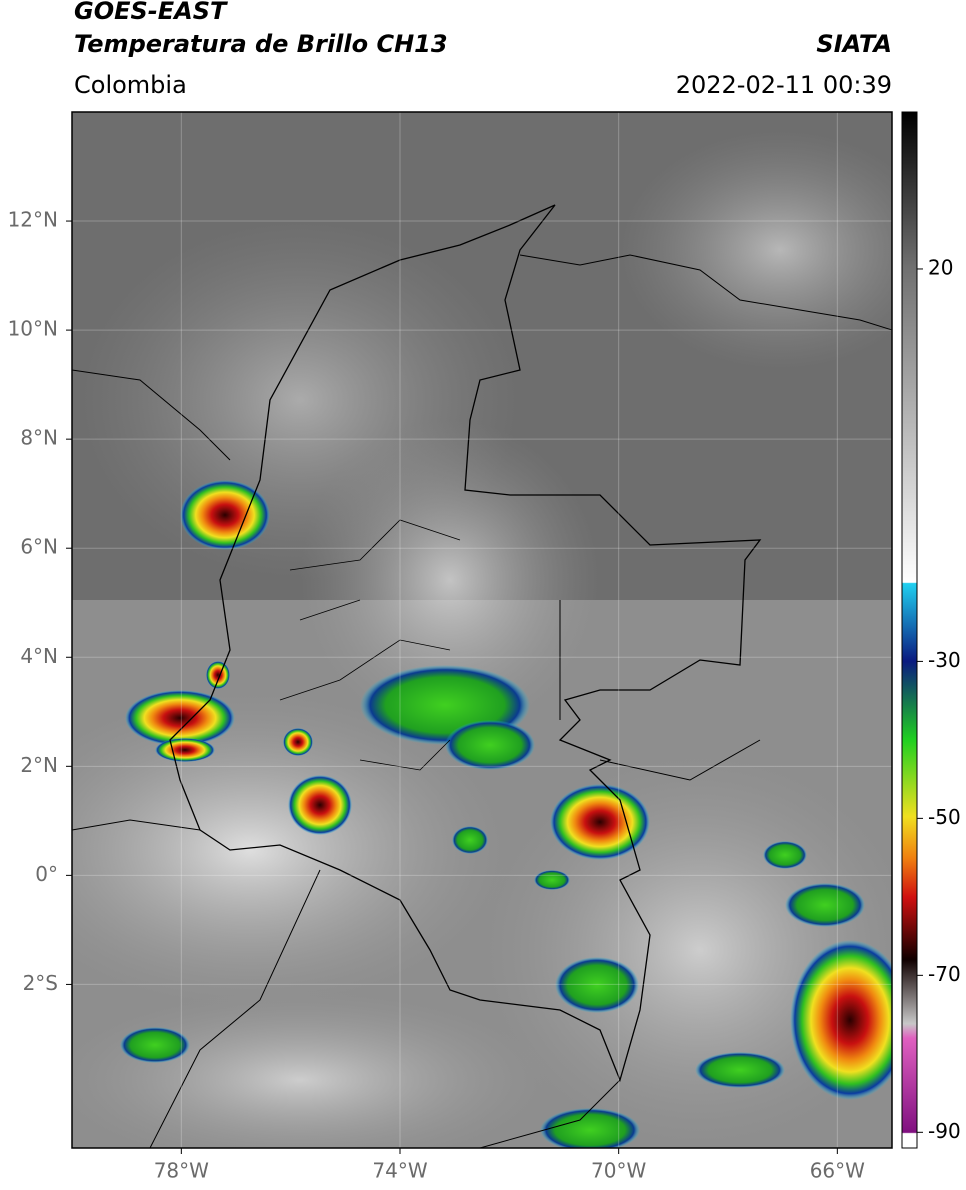 The width and height of the screenshot is (966, 1190). Describe the element at coordinates (837, 1171) in the screenshot. I see `lon-tick-label: 66°W` at that location.